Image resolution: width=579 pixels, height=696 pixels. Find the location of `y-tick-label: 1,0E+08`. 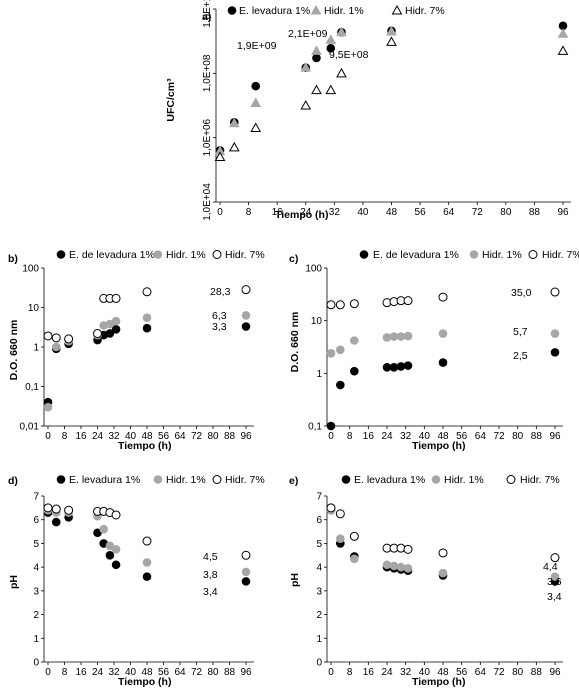

y-tick-label: 1,0E+08 is located at coordinates (207, 73).